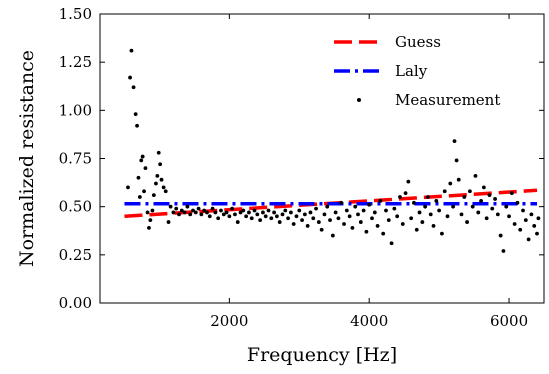 The image size is (549, 374). What do you see at coordinates (369, 321) in the screenshot?
I see `x-tick-label: 4000` at bounding box center [369, 321].